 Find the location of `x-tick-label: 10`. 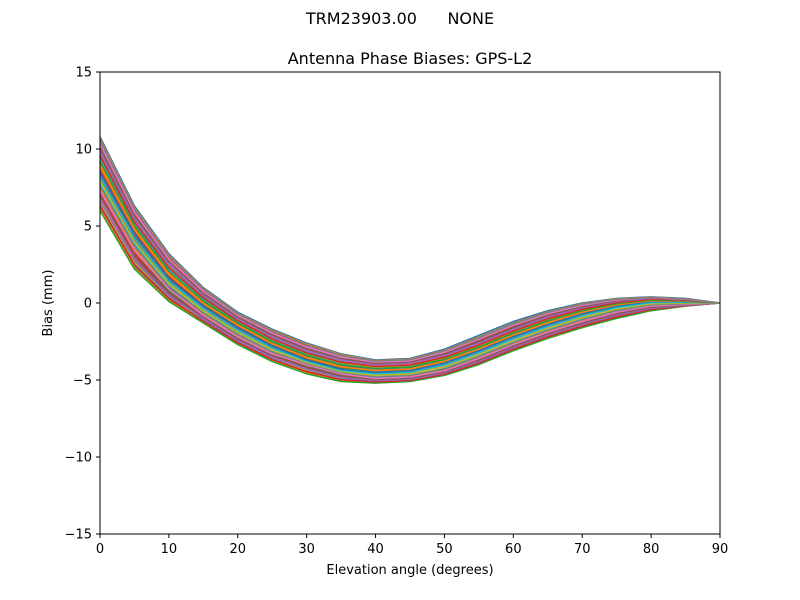

x-tick-label: 10 is located at coordinates (169, 549).